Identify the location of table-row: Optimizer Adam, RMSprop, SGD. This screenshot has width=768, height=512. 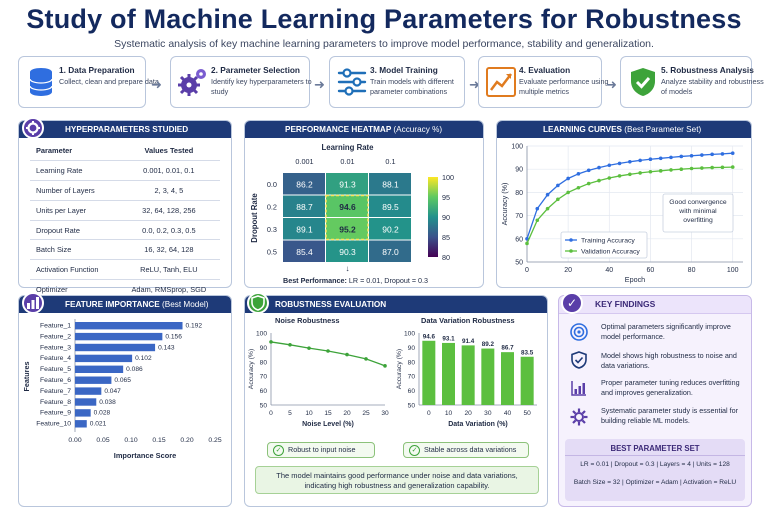
(125, 289).